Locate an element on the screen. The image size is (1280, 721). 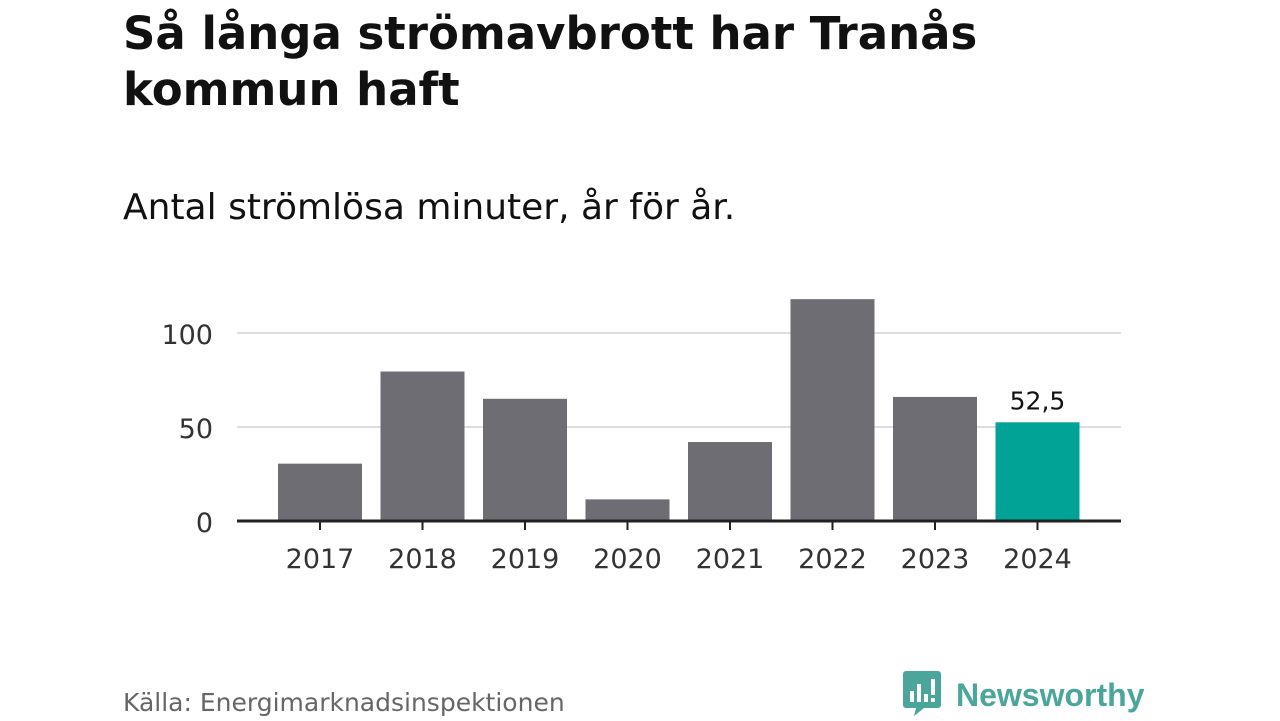
x-tick-label: 2019 is located at coordinates (525, 559).